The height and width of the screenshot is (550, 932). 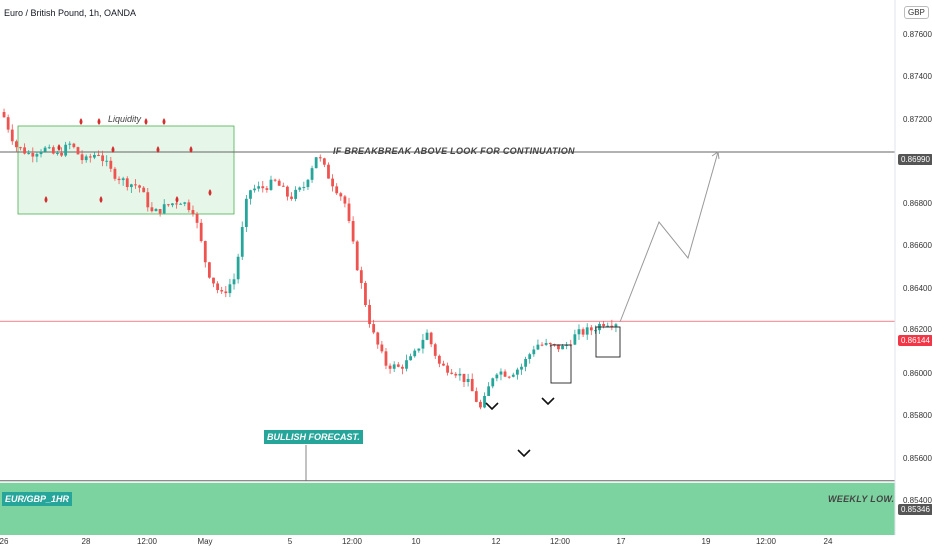 What do you see at coordinates (917, 119) in the screenshot?
I see `y-tick-label: 0.87200` at bounding box center [917, 119].